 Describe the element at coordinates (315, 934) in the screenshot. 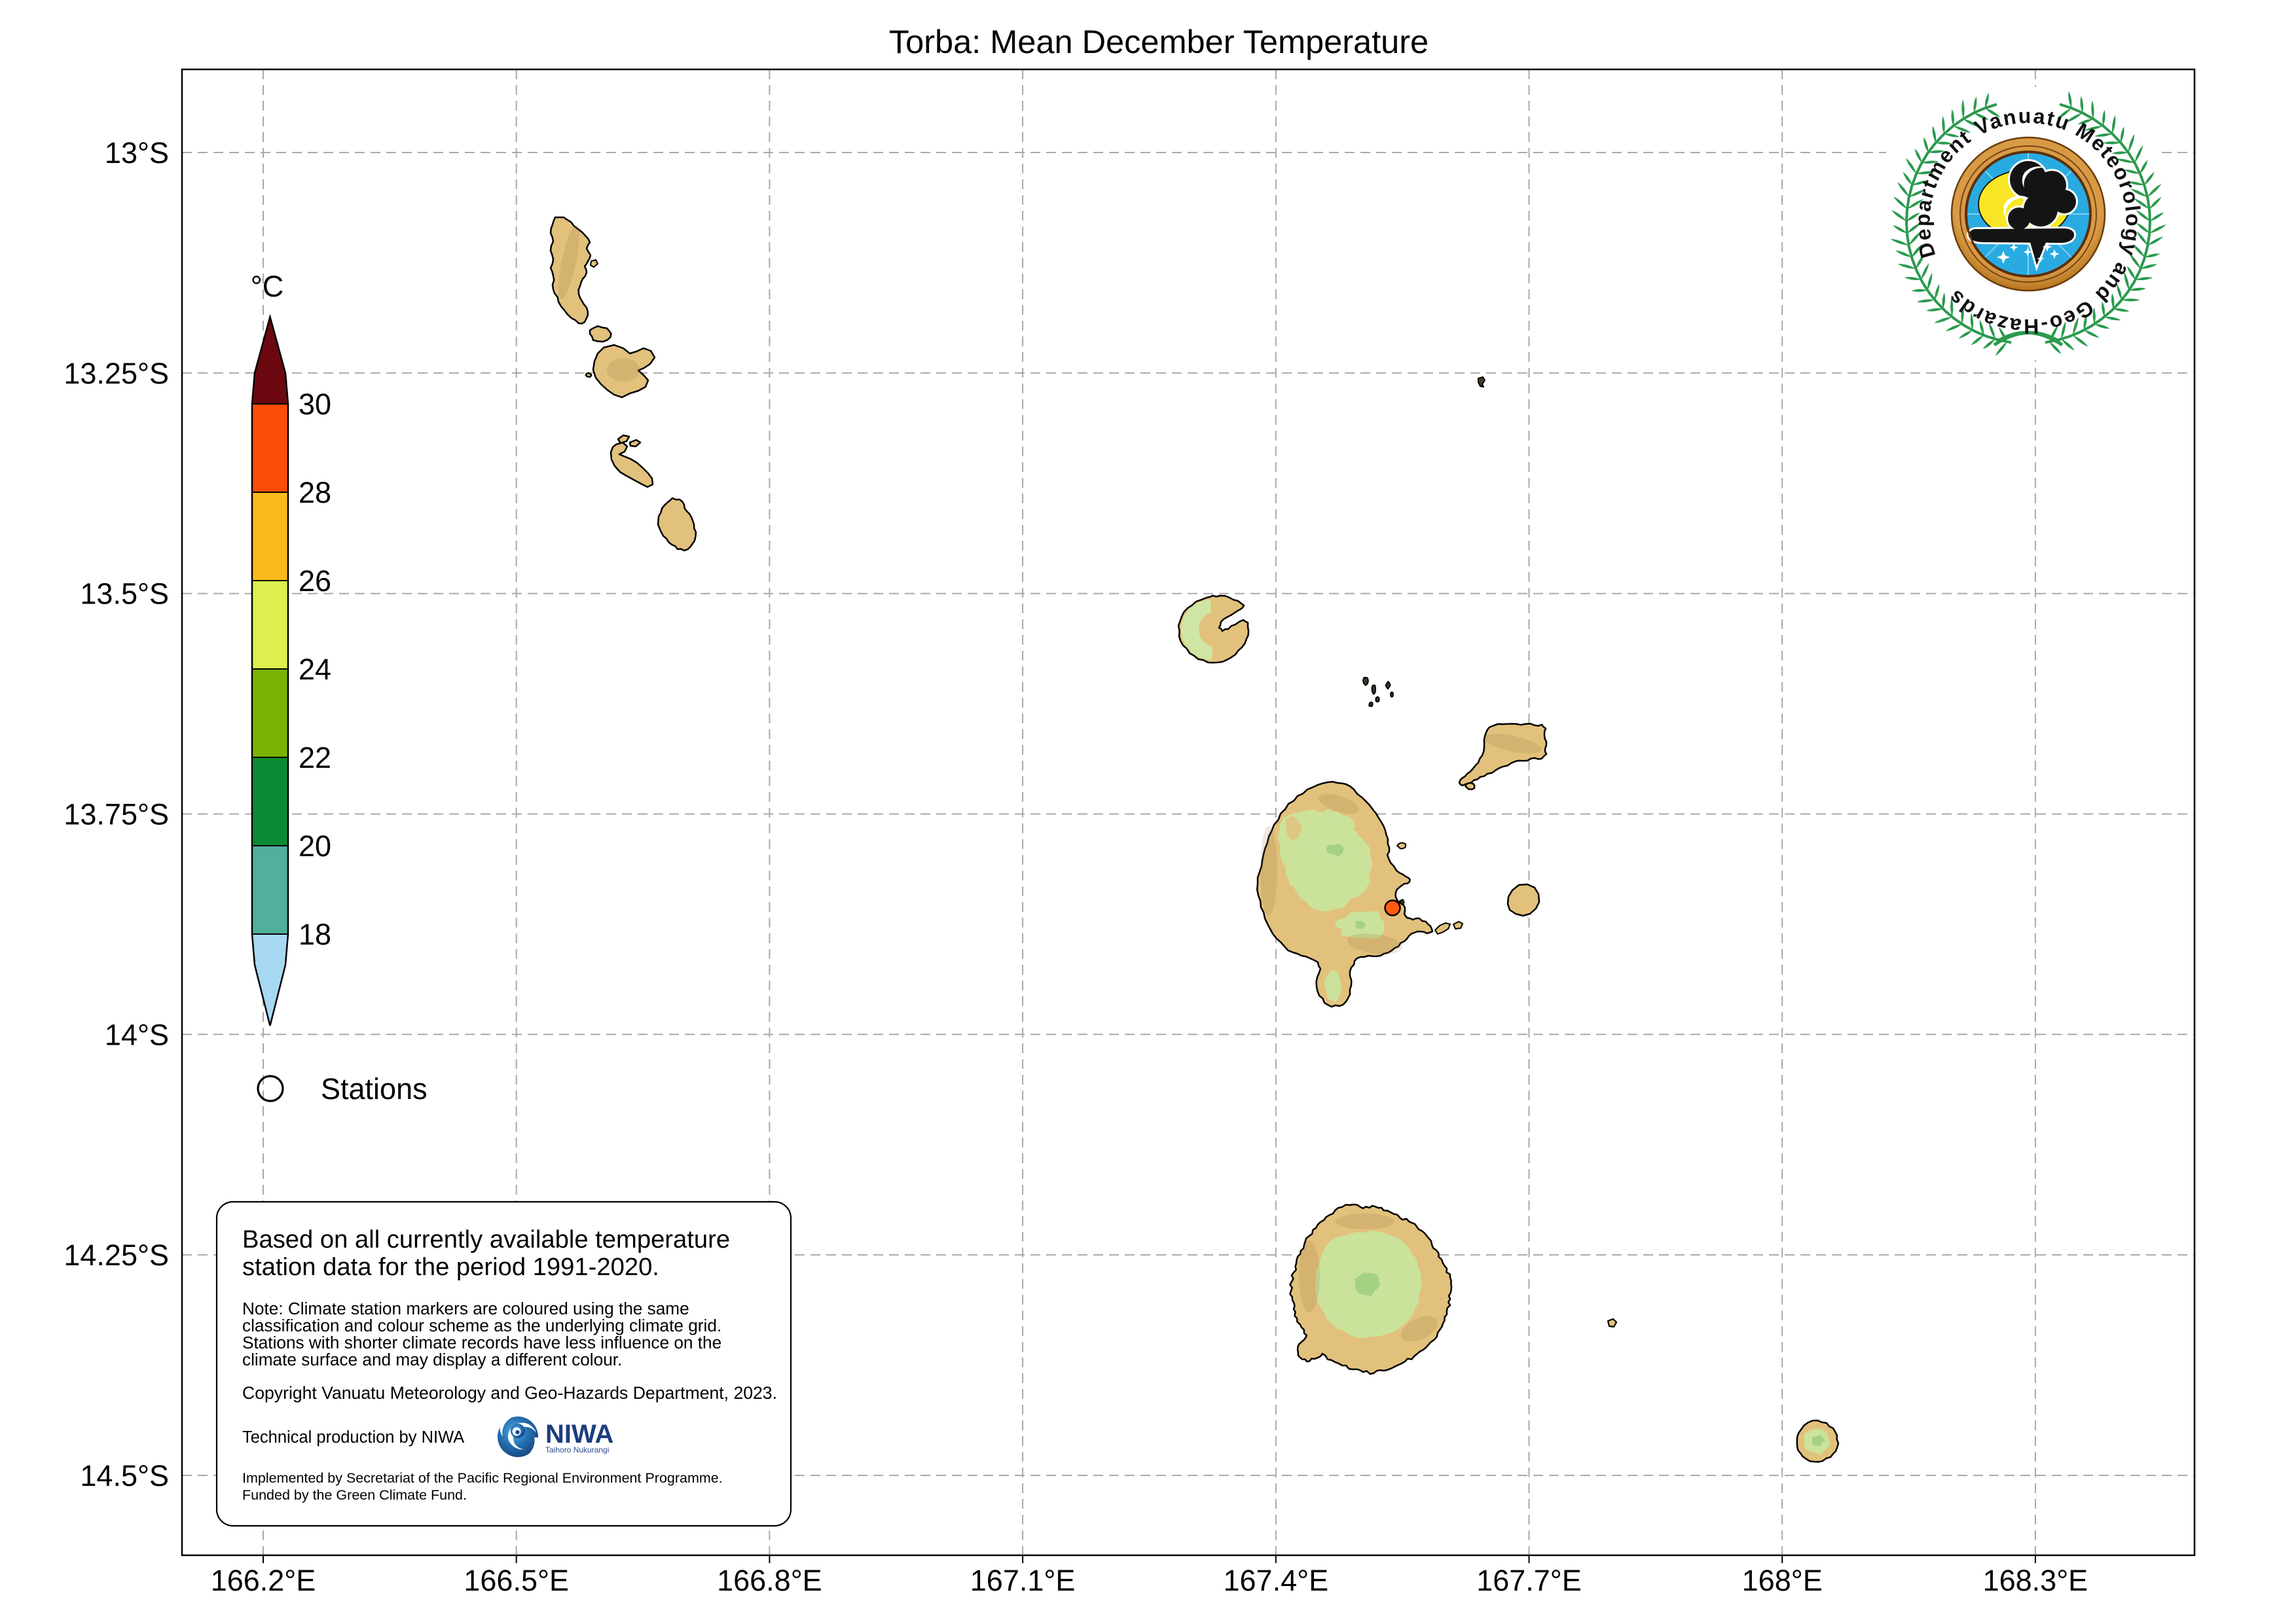

I see `svg-text: 18` at that location.